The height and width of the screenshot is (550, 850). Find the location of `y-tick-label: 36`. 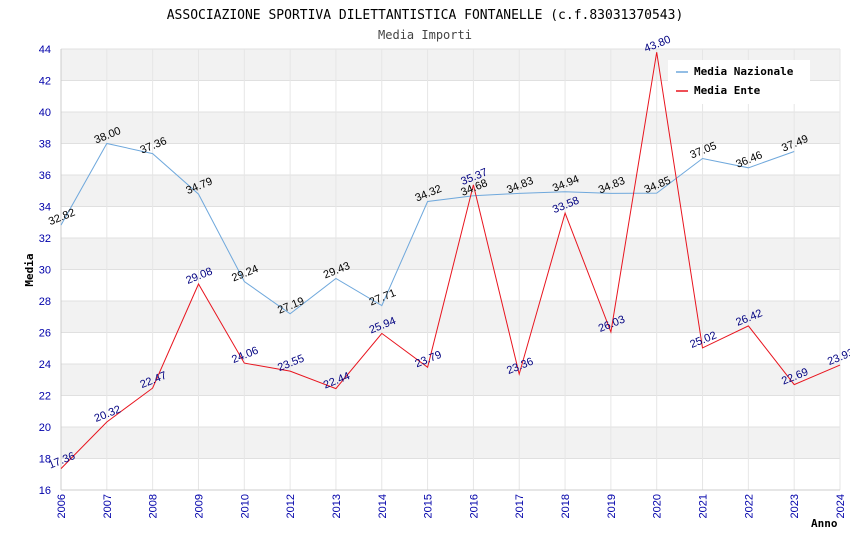

y-tick-label: 36 is located at coordinates (45, 176).